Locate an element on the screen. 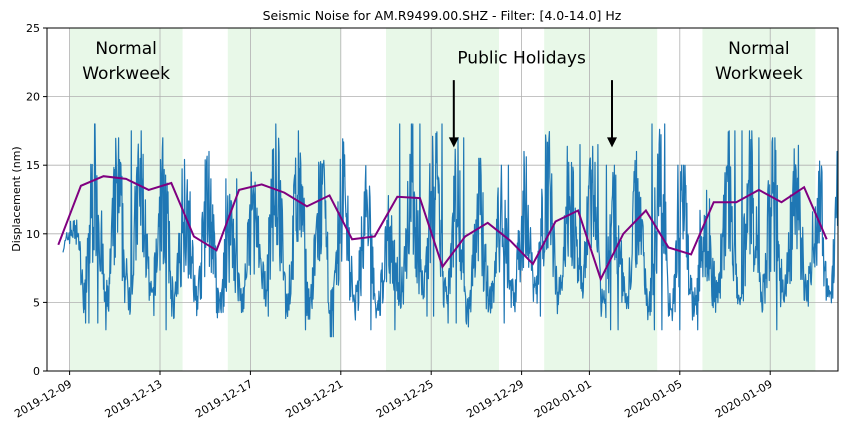 The width and height of the screenshot is (845, 436). annotation-3: Normal is located at coordinates (759, 49).